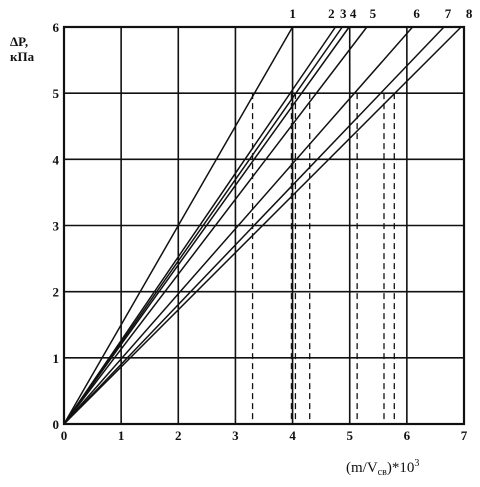  I want to click on series-label-1: 1, so click(292, 13).